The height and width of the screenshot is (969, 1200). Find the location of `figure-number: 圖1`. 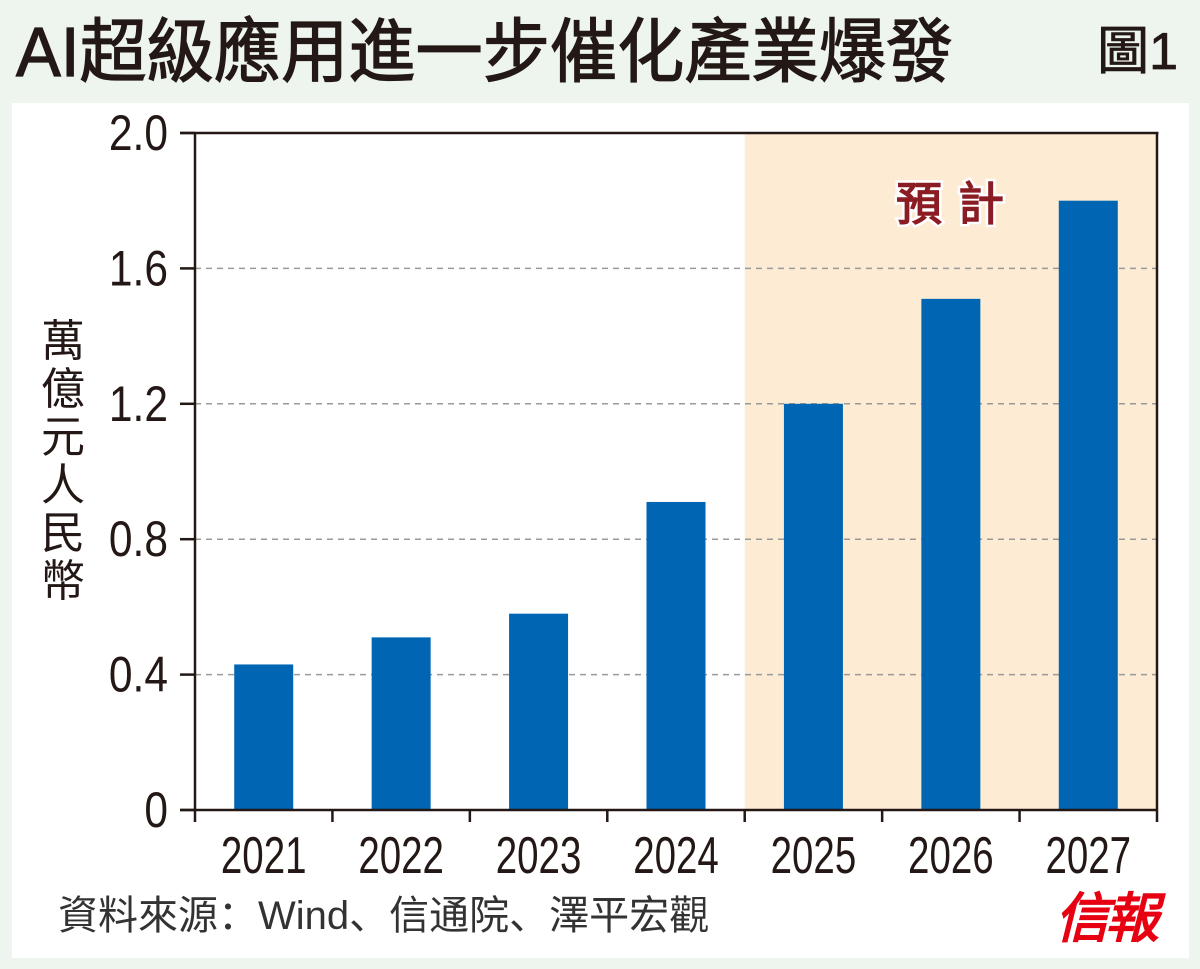

figure-number: 圖1 is located at coordinates (1138, 52).